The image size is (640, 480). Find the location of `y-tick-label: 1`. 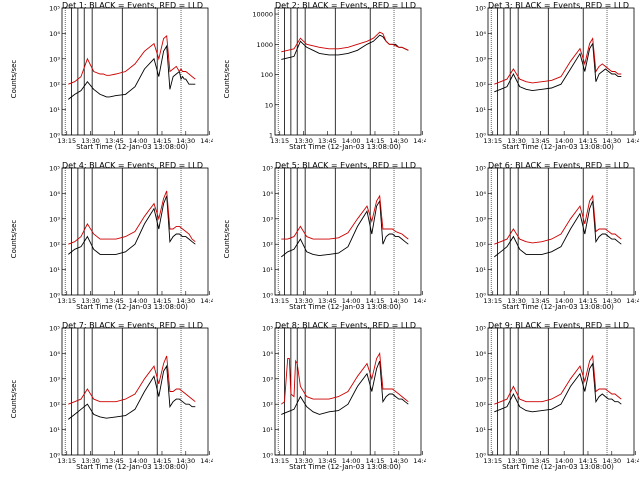

y-tick-label: 1 is located at coordinates (271, 136).